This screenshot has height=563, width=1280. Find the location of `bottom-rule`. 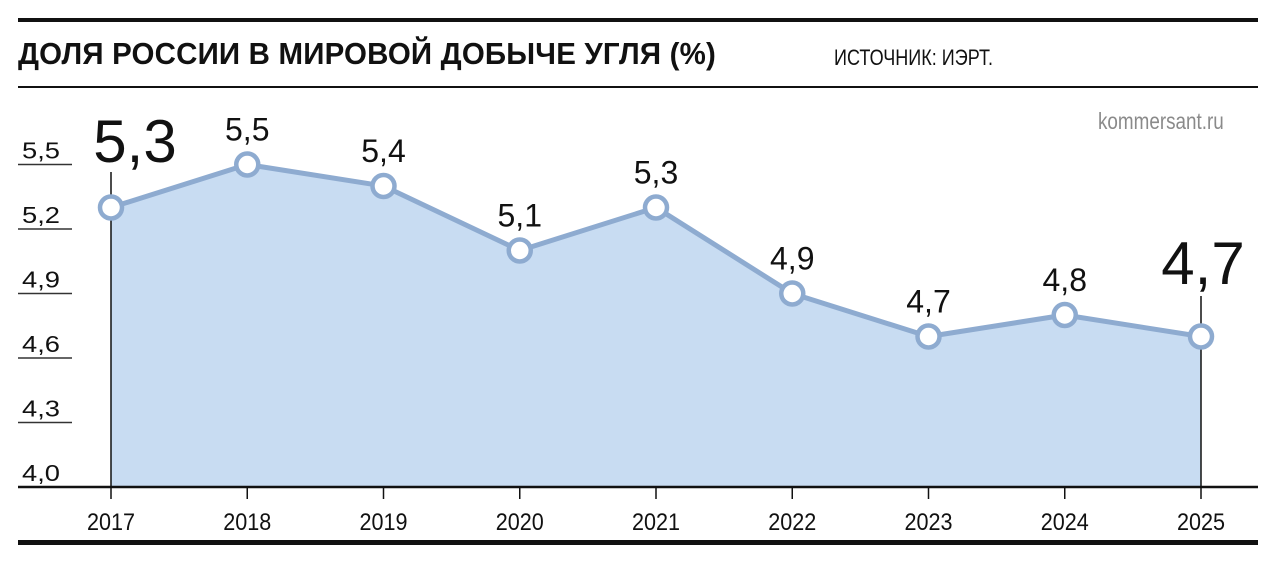

bottom-rule is located at coordinates (638, 542).